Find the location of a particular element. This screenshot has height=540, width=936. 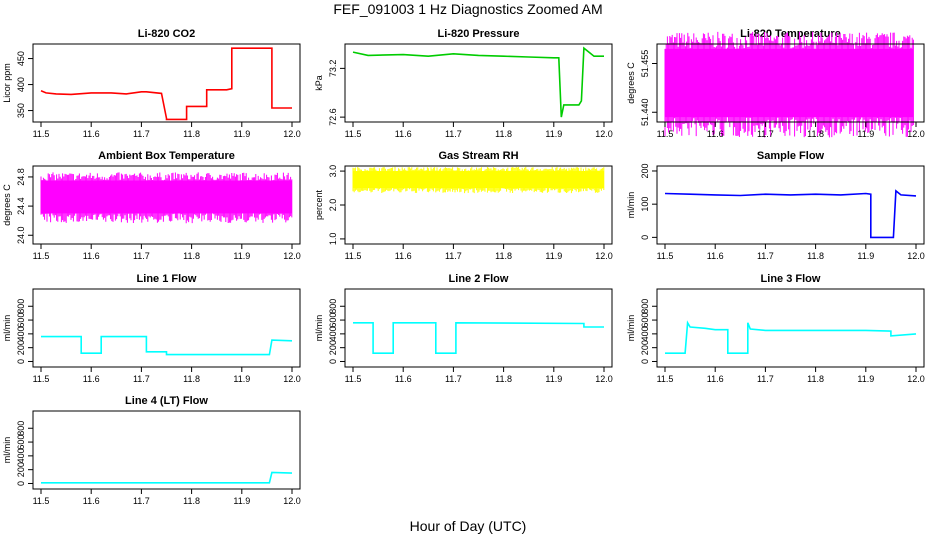

y-tick-label: 450 is located at coordinates (21, 58).